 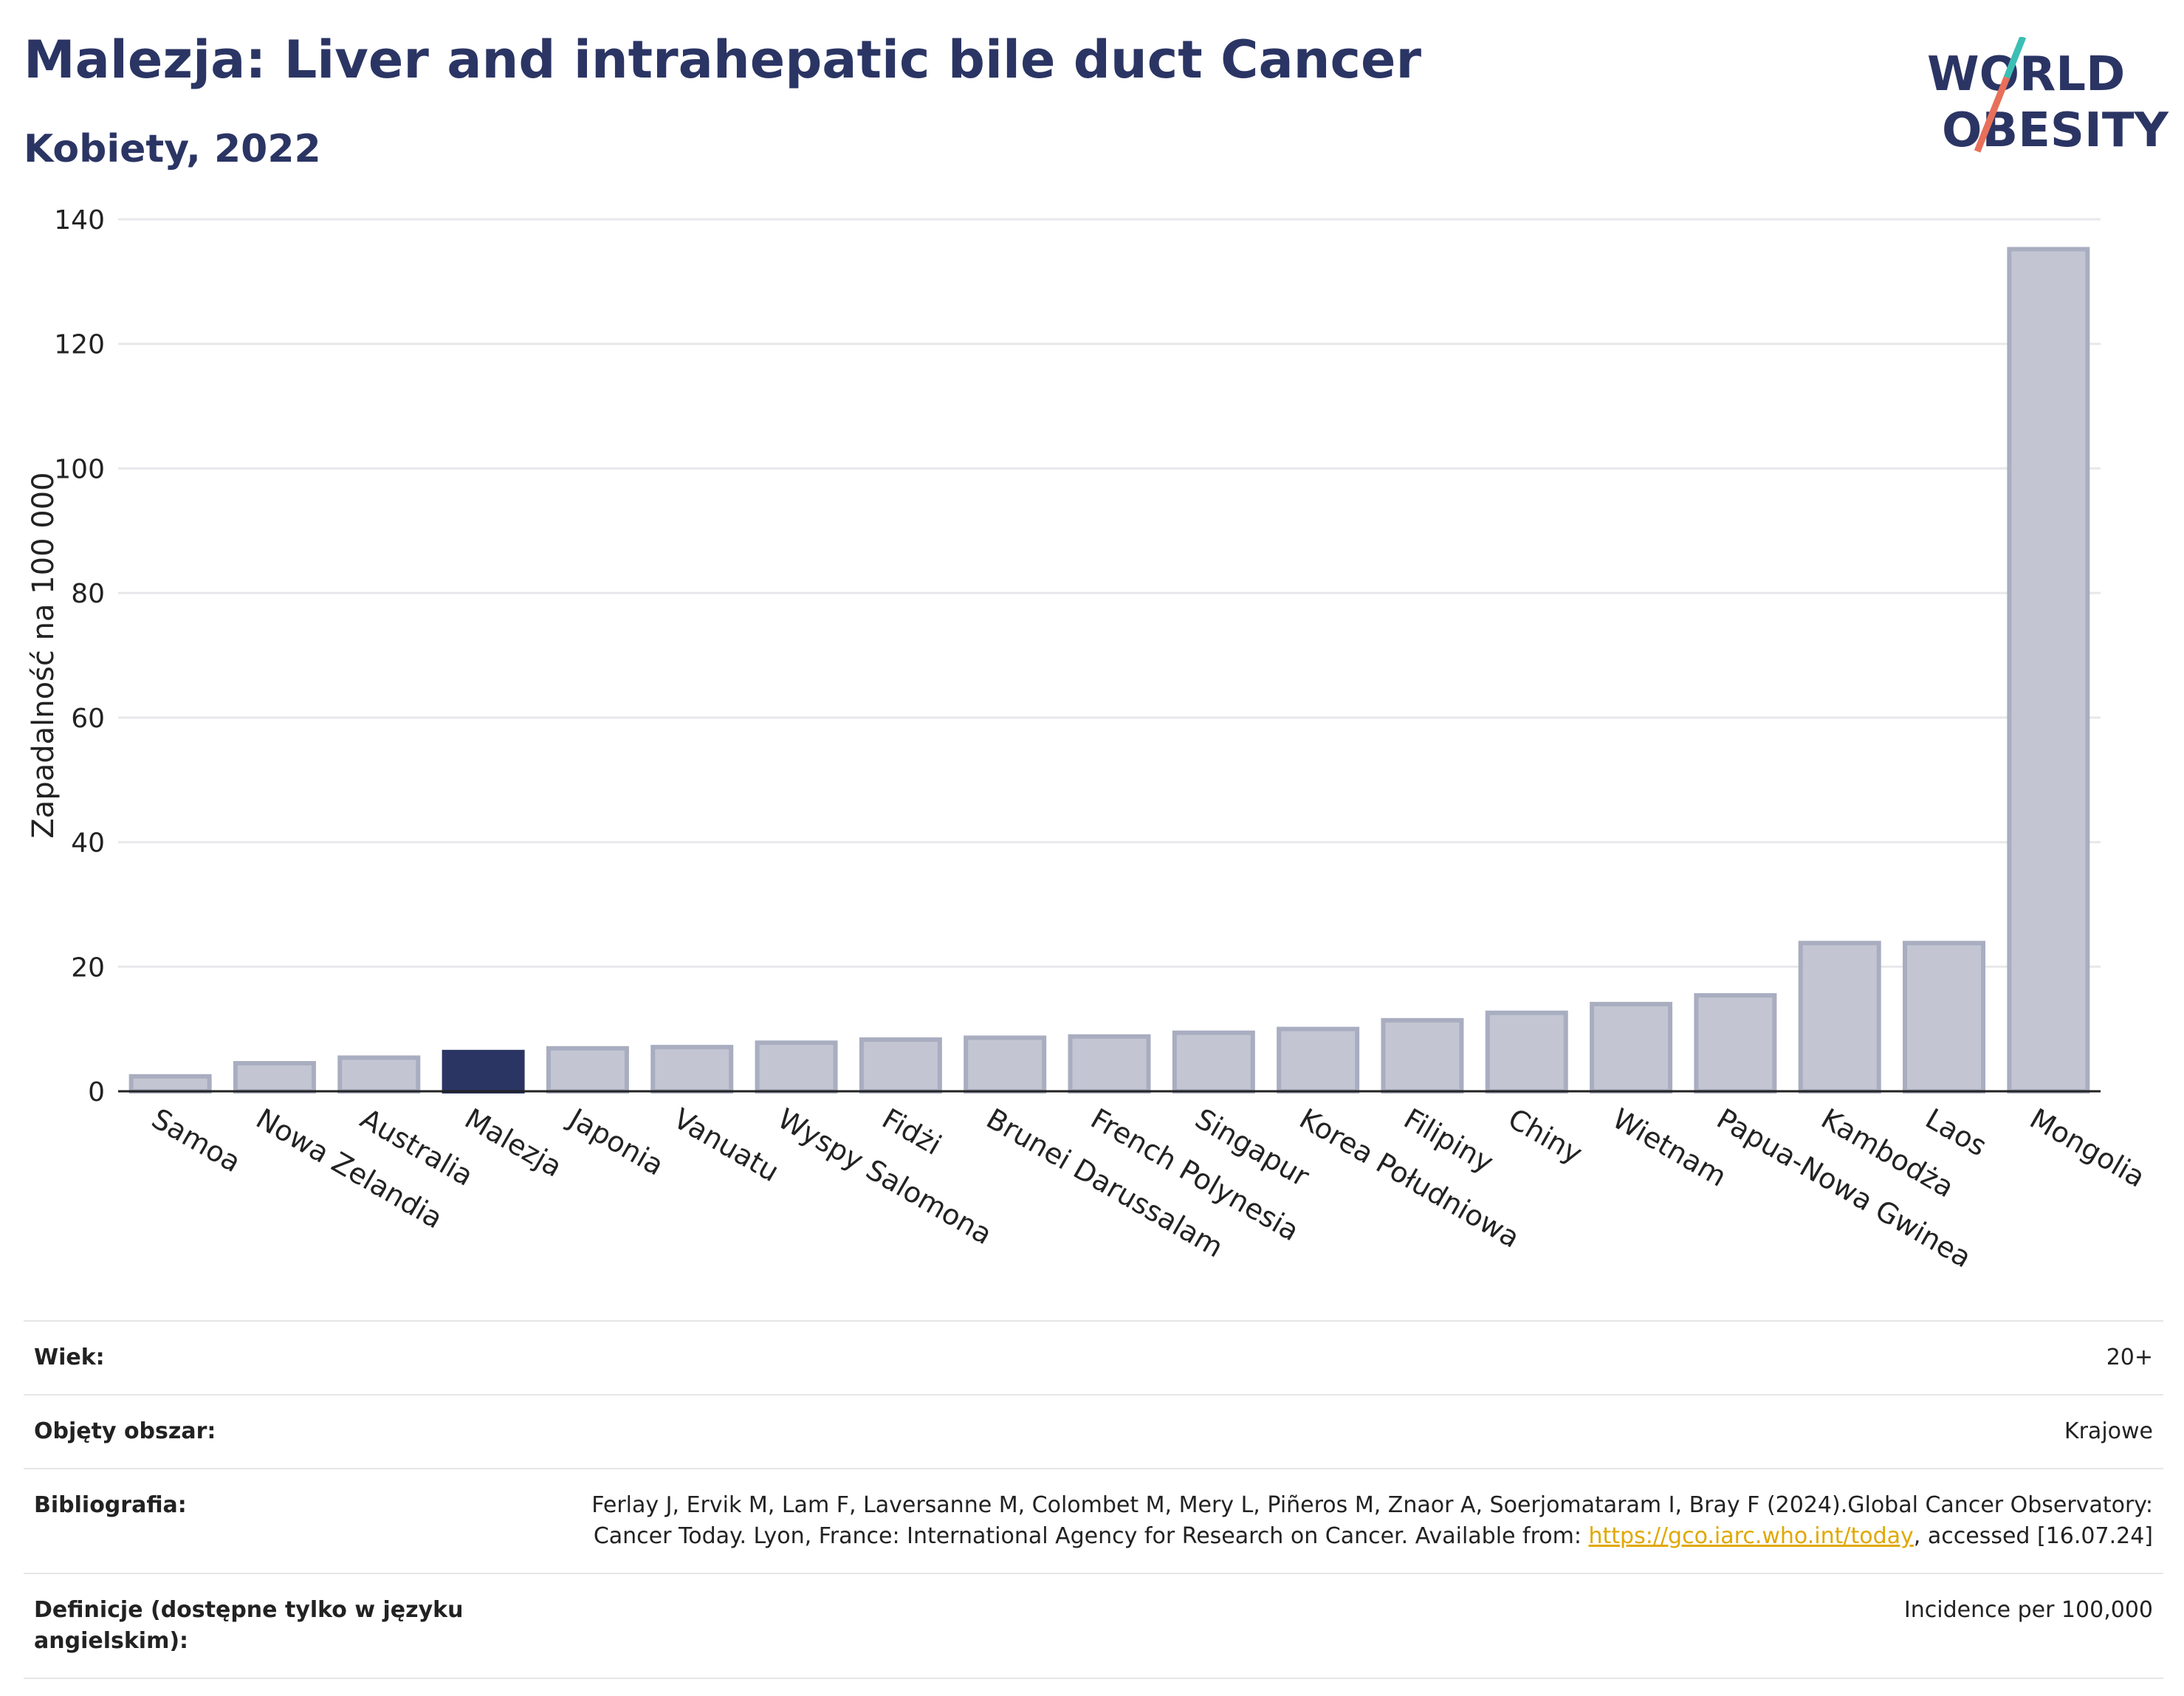 I want to click on y-tick-label: 40, so click(x=88, y=843).